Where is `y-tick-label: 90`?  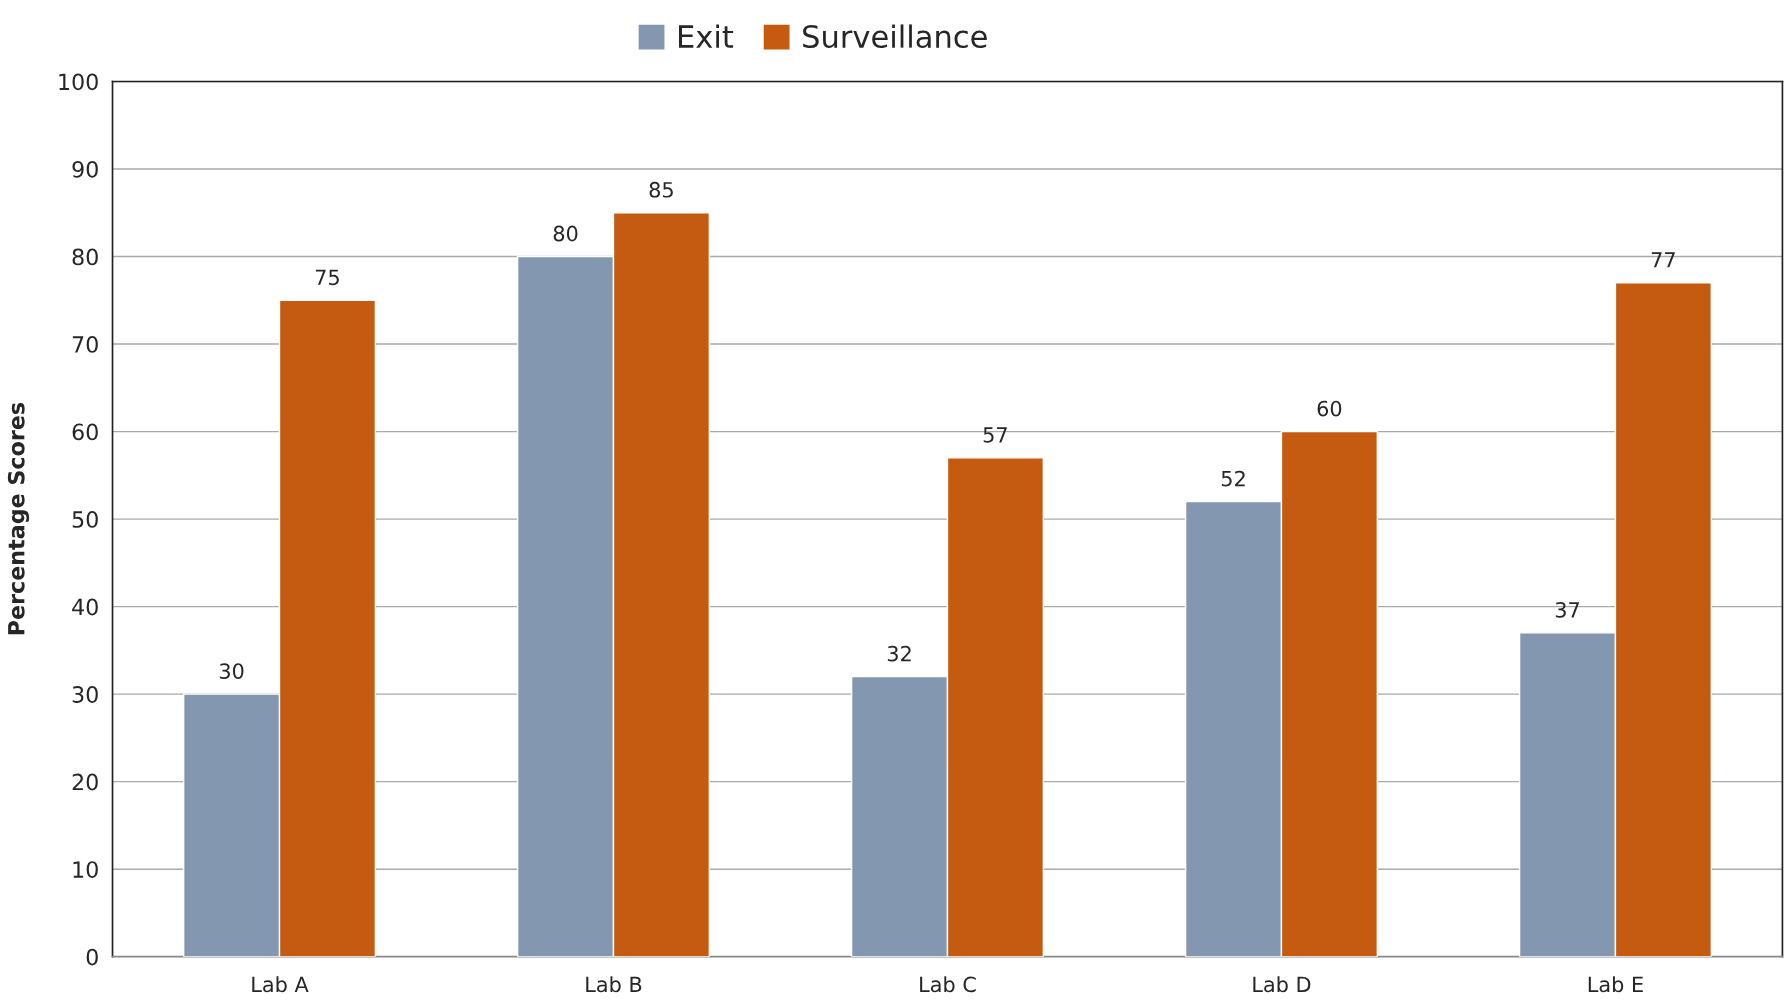 y-tick-label: 90 is located at coordinates (85, 169).